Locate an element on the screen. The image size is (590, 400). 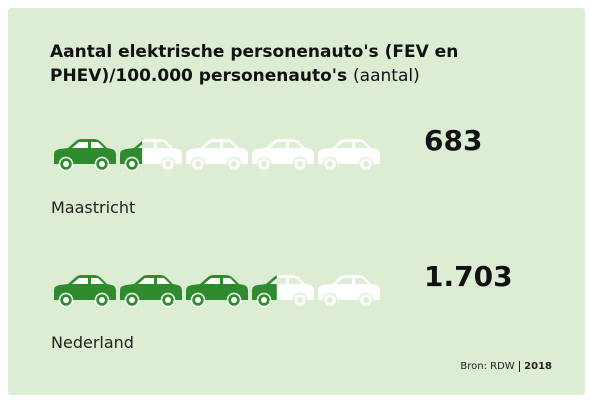
separator is located at coordinates (519, 366).